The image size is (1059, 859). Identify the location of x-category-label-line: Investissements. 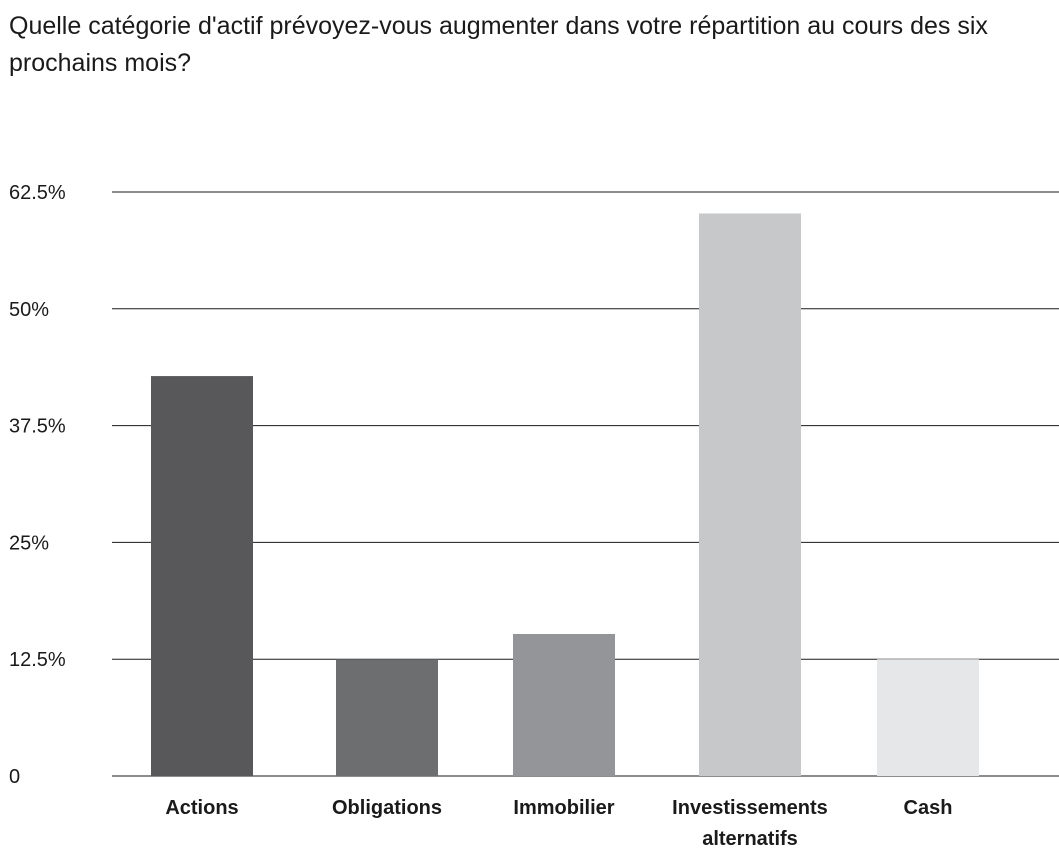
(750, 808).